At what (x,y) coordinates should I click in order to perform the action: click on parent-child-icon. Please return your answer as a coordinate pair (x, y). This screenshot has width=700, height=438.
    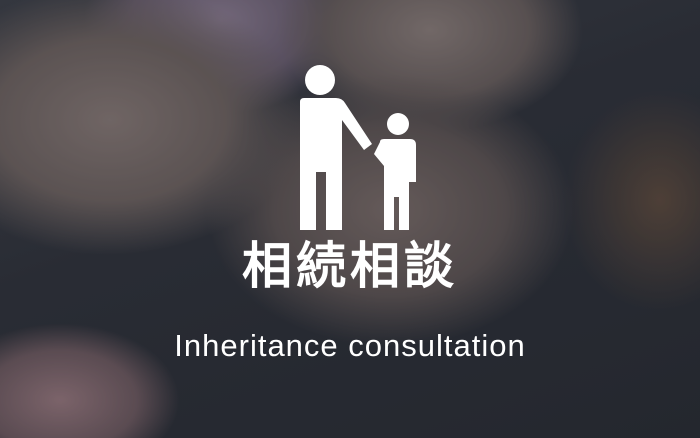
    Looking at the image, I should click on (355, 147).